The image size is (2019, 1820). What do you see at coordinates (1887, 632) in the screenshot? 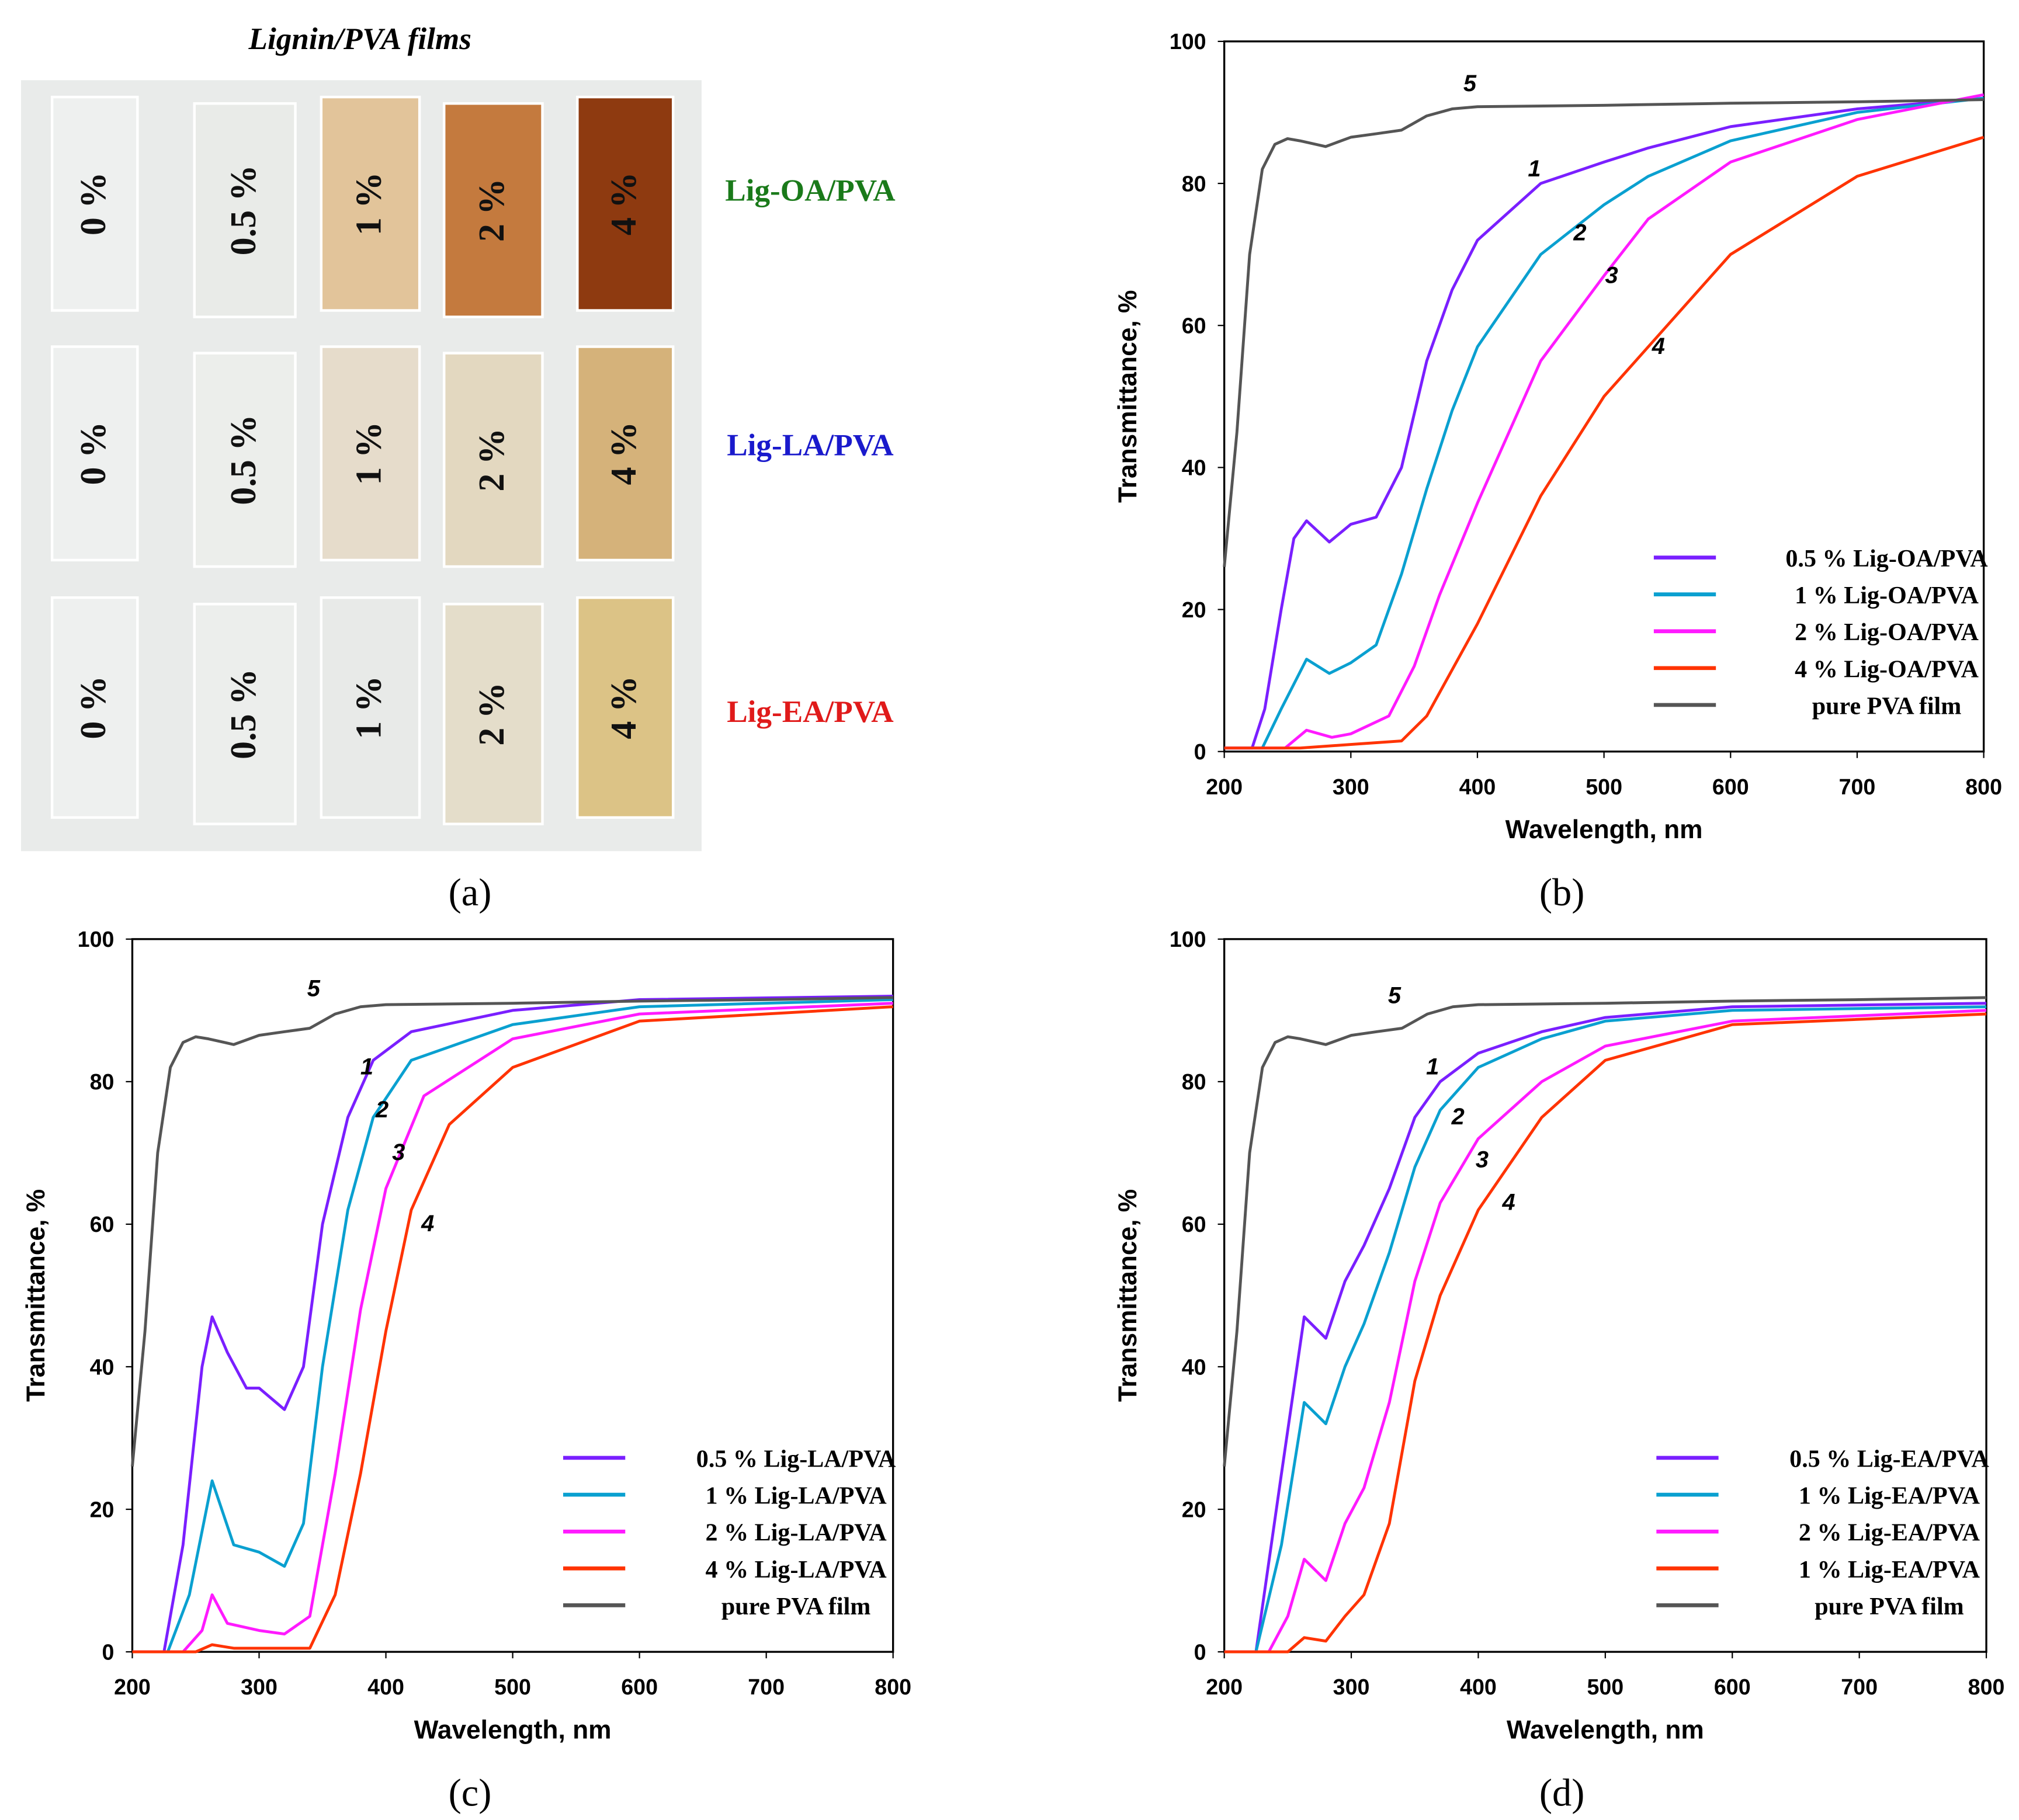
I see `legend-entry: 2 % Lig-OA/PVA` at bounding box center [1887, 632].